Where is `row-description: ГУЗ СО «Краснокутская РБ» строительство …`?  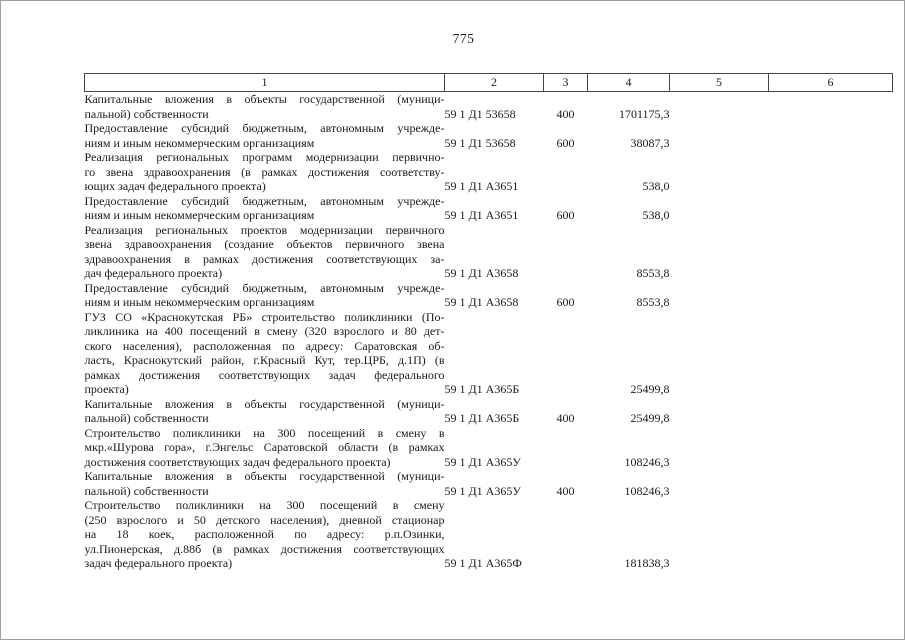 row-description: ГУЗ СО «Краснокутская РБ» строительство … is located at coordinates (264, 353).